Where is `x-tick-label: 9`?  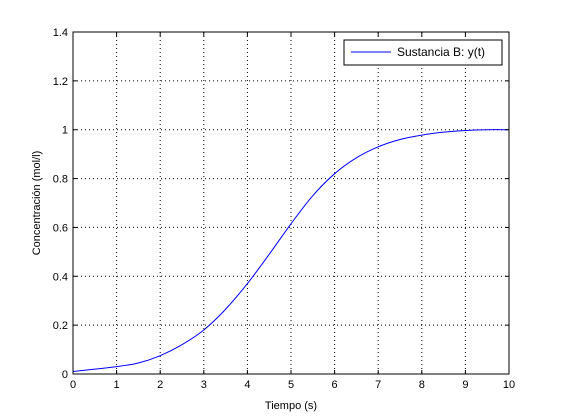 x-tick-label: 9 is located at coordinates (465, 385).